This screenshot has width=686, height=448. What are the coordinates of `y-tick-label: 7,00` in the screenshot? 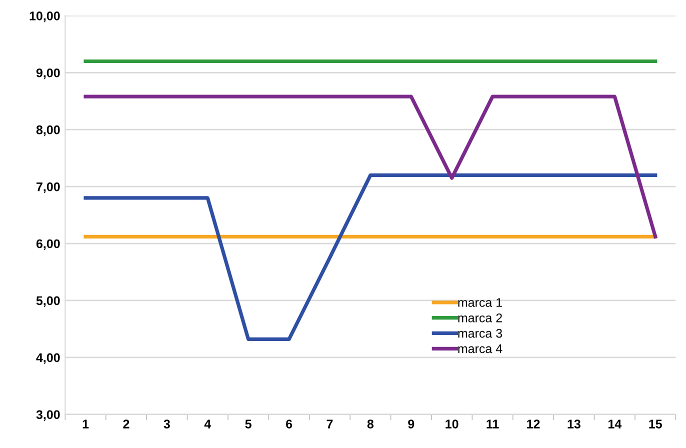 It's located at (48, 188).